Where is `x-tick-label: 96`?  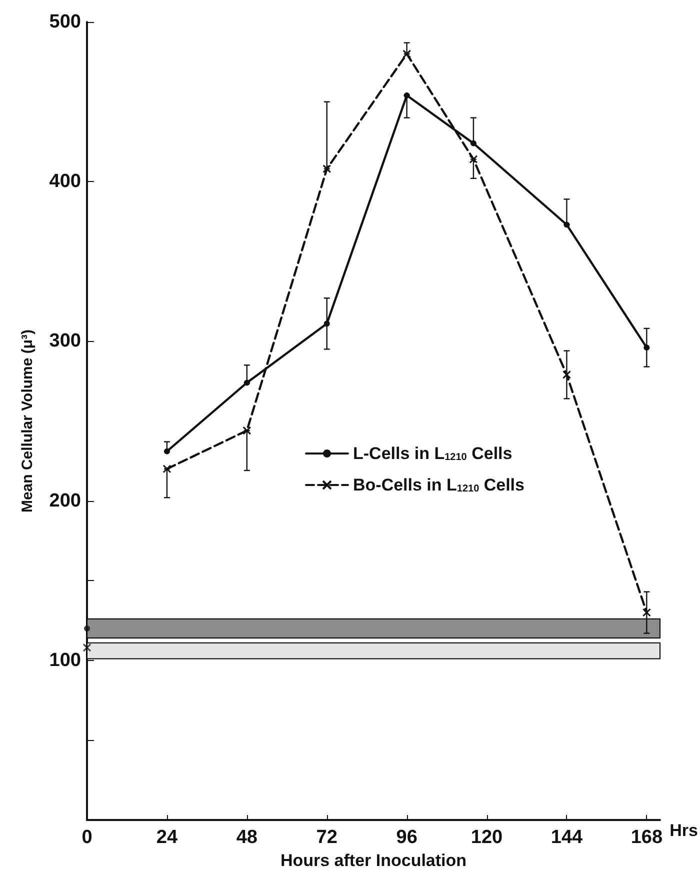 x-tick-label: 96 is located at coordinates (407, 837).